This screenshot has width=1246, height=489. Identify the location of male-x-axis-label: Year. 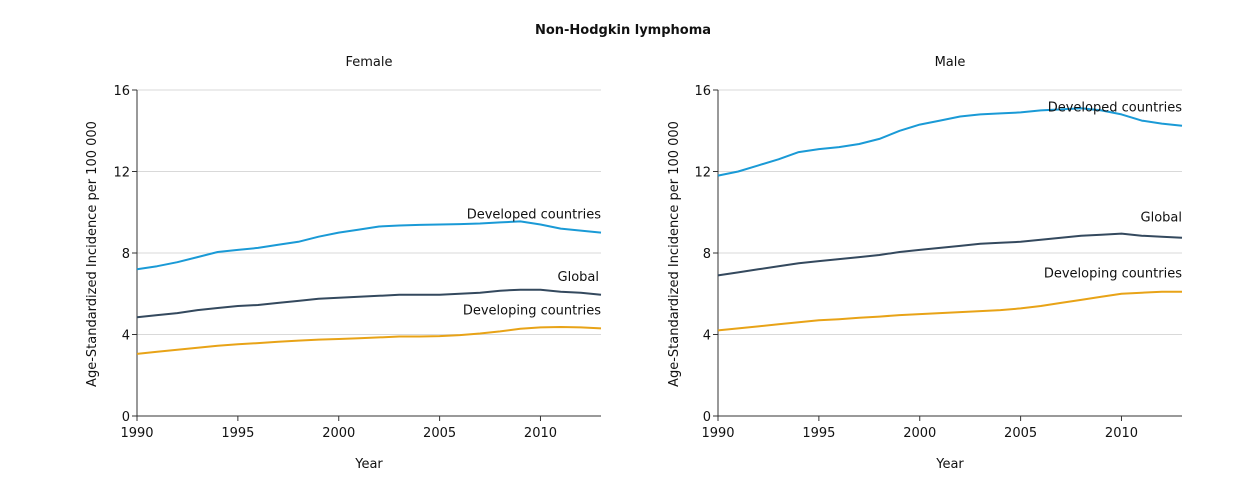
(949, 464).